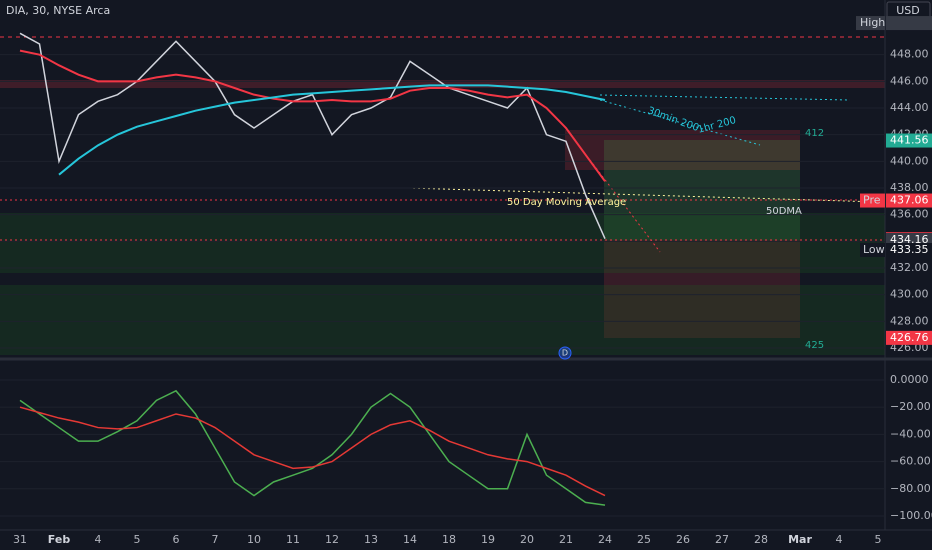 Image resolution: width=932 pixels, height=550 pixels. Describe the element at coordinates (784, 211) in the screenshot. I see `annotation: 50DMA` at that location.